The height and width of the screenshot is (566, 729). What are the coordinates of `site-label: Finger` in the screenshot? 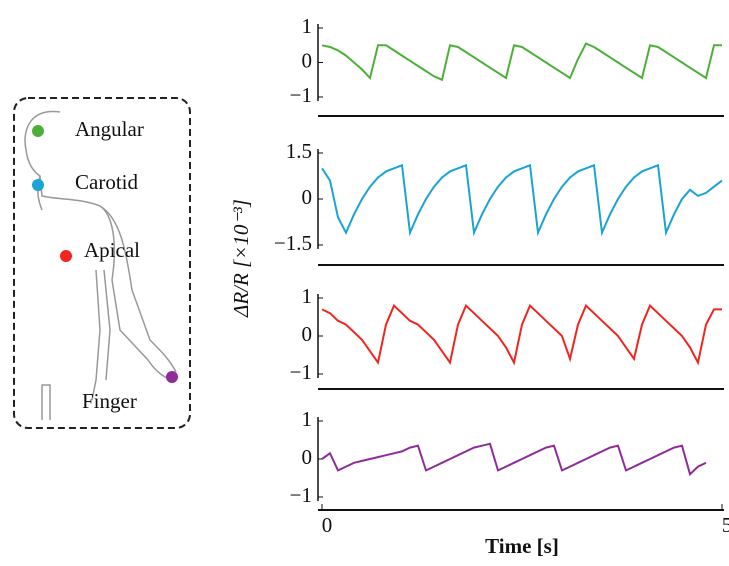 It's located at (109, 401).